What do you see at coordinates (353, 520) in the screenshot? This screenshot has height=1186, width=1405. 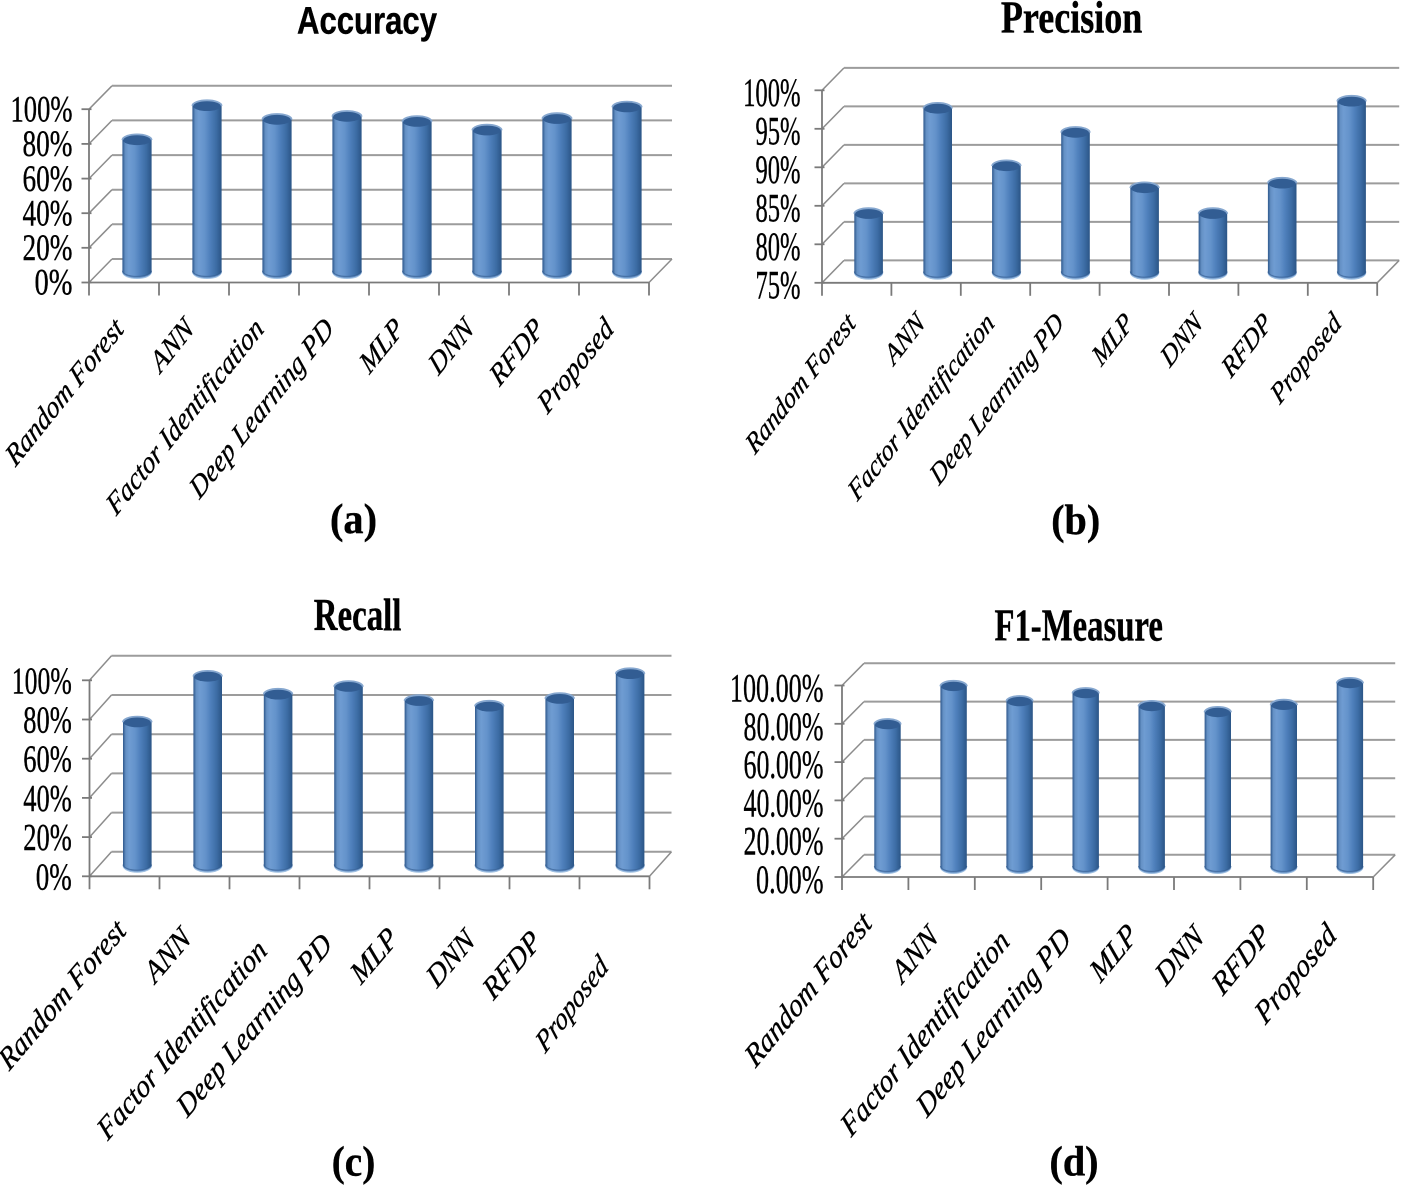 I see `svg-text: (a)` at bounding box center [353, 520].